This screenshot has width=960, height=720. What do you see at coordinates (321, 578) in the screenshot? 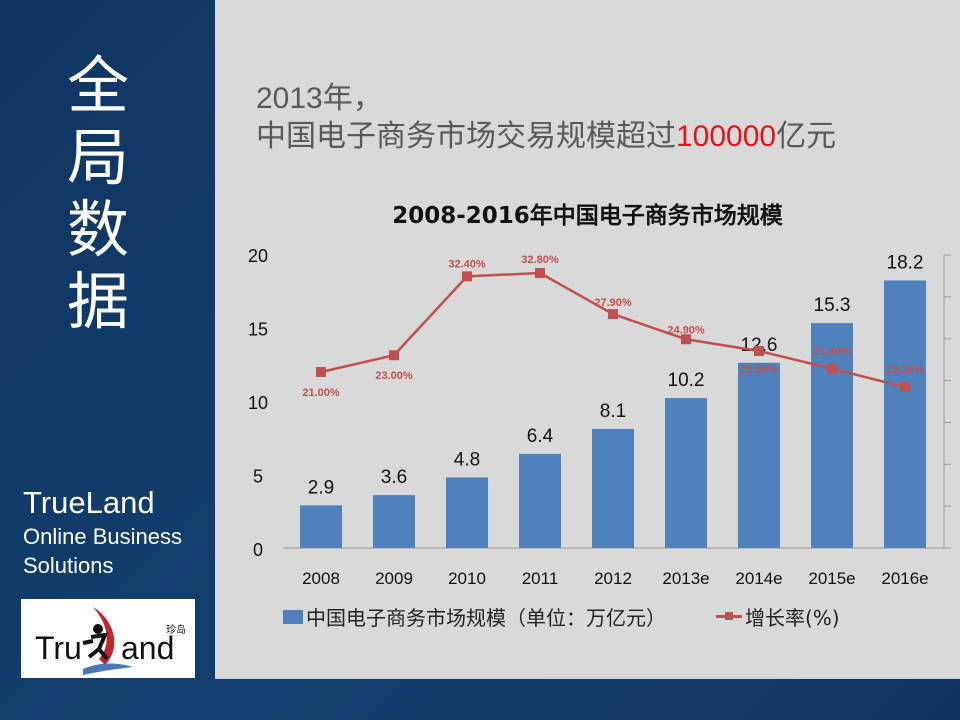
I see `x-tick-label: 2008` at bounding box center [321, 578].